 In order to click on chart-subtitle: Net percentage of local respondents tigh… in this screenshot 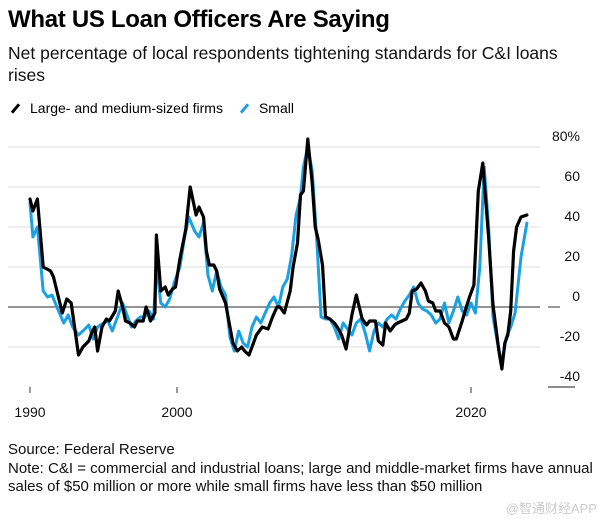, I will do `click(283, 64)`.